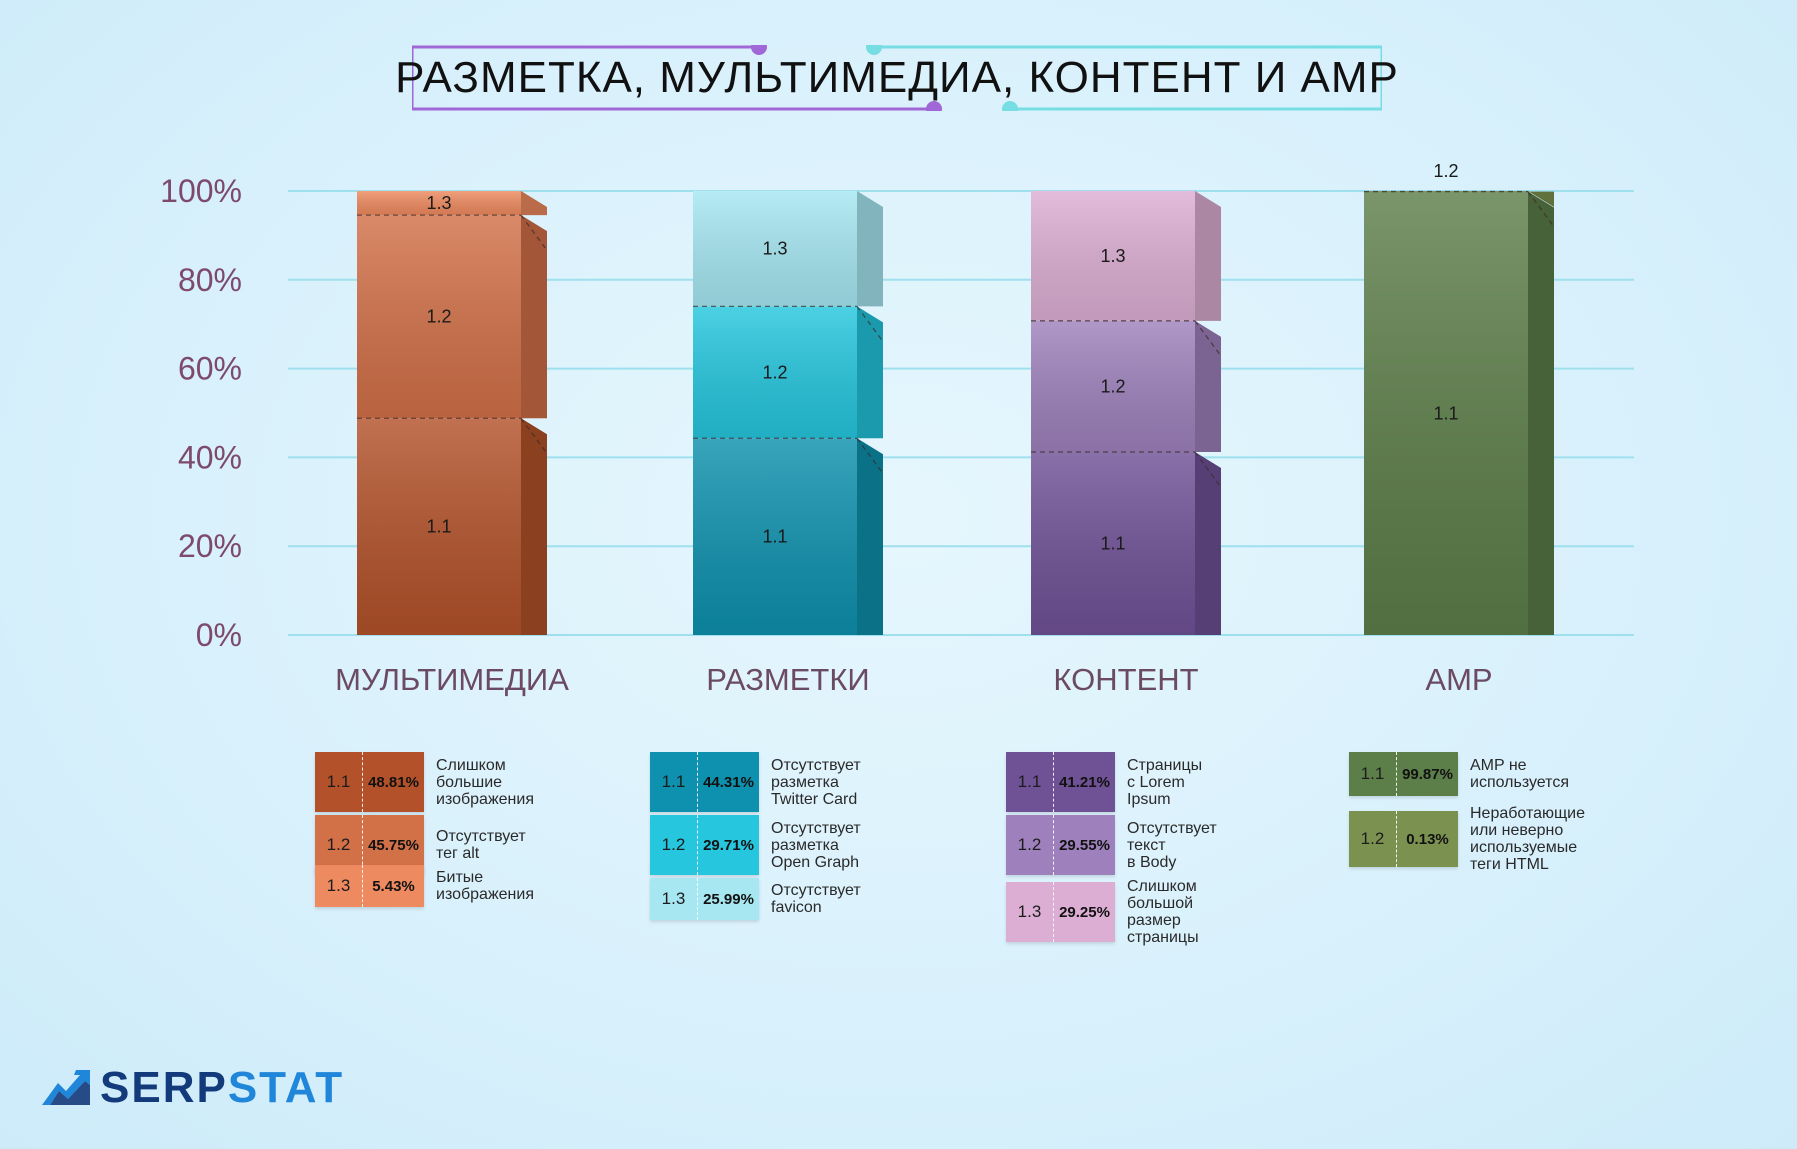 The width and height of the screenshot is (1797, 1149). I want to click on legend-swatch: 1.1 44.31%, so click(704, 782).